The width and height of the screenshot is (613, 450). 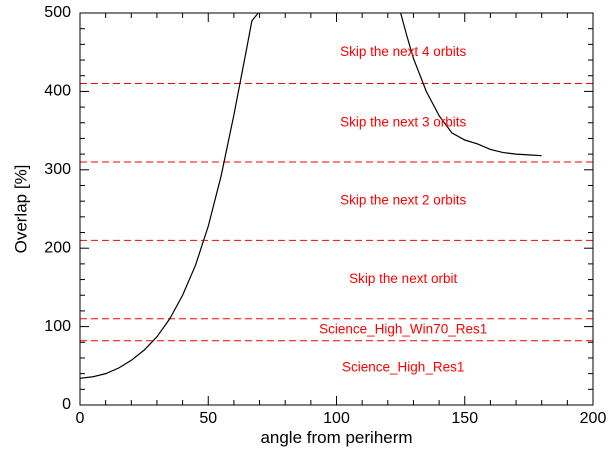 I want to click on y-tick-label: 500, so click(x=57, y=12).